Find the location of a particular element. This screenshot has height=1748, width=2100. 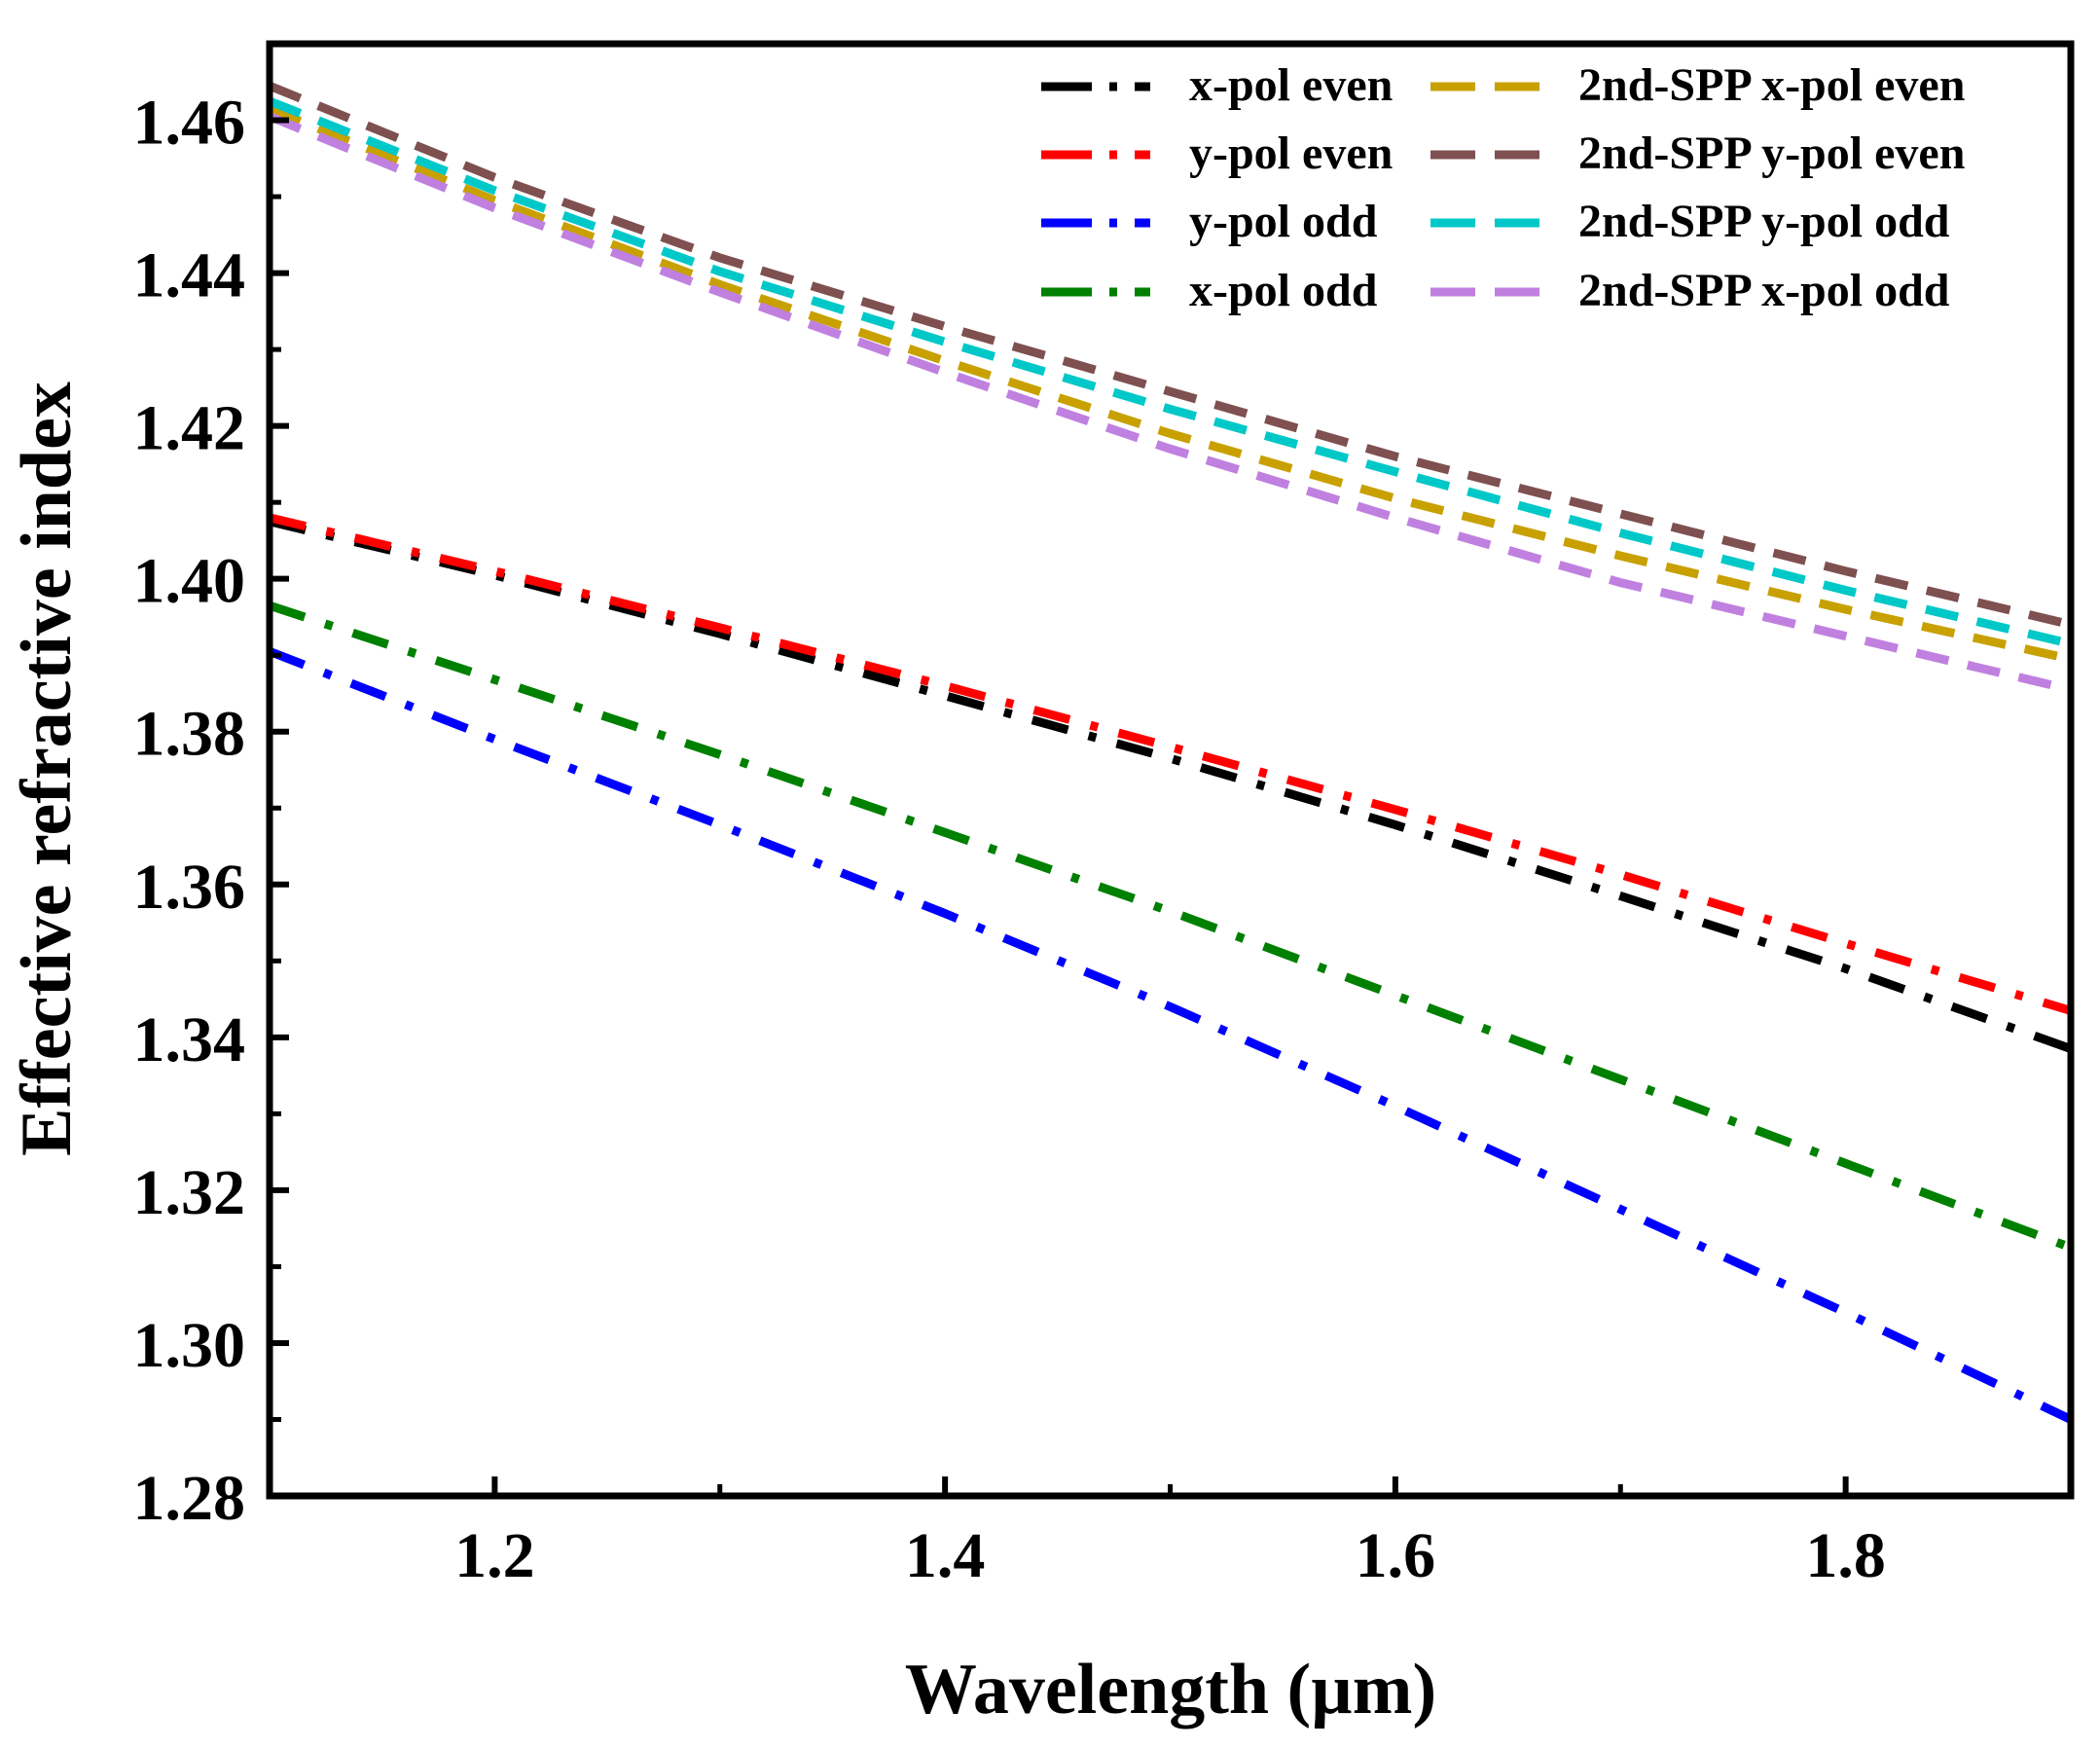

y-tick-label-9: 1.44 is located at coordinates (189, 275).